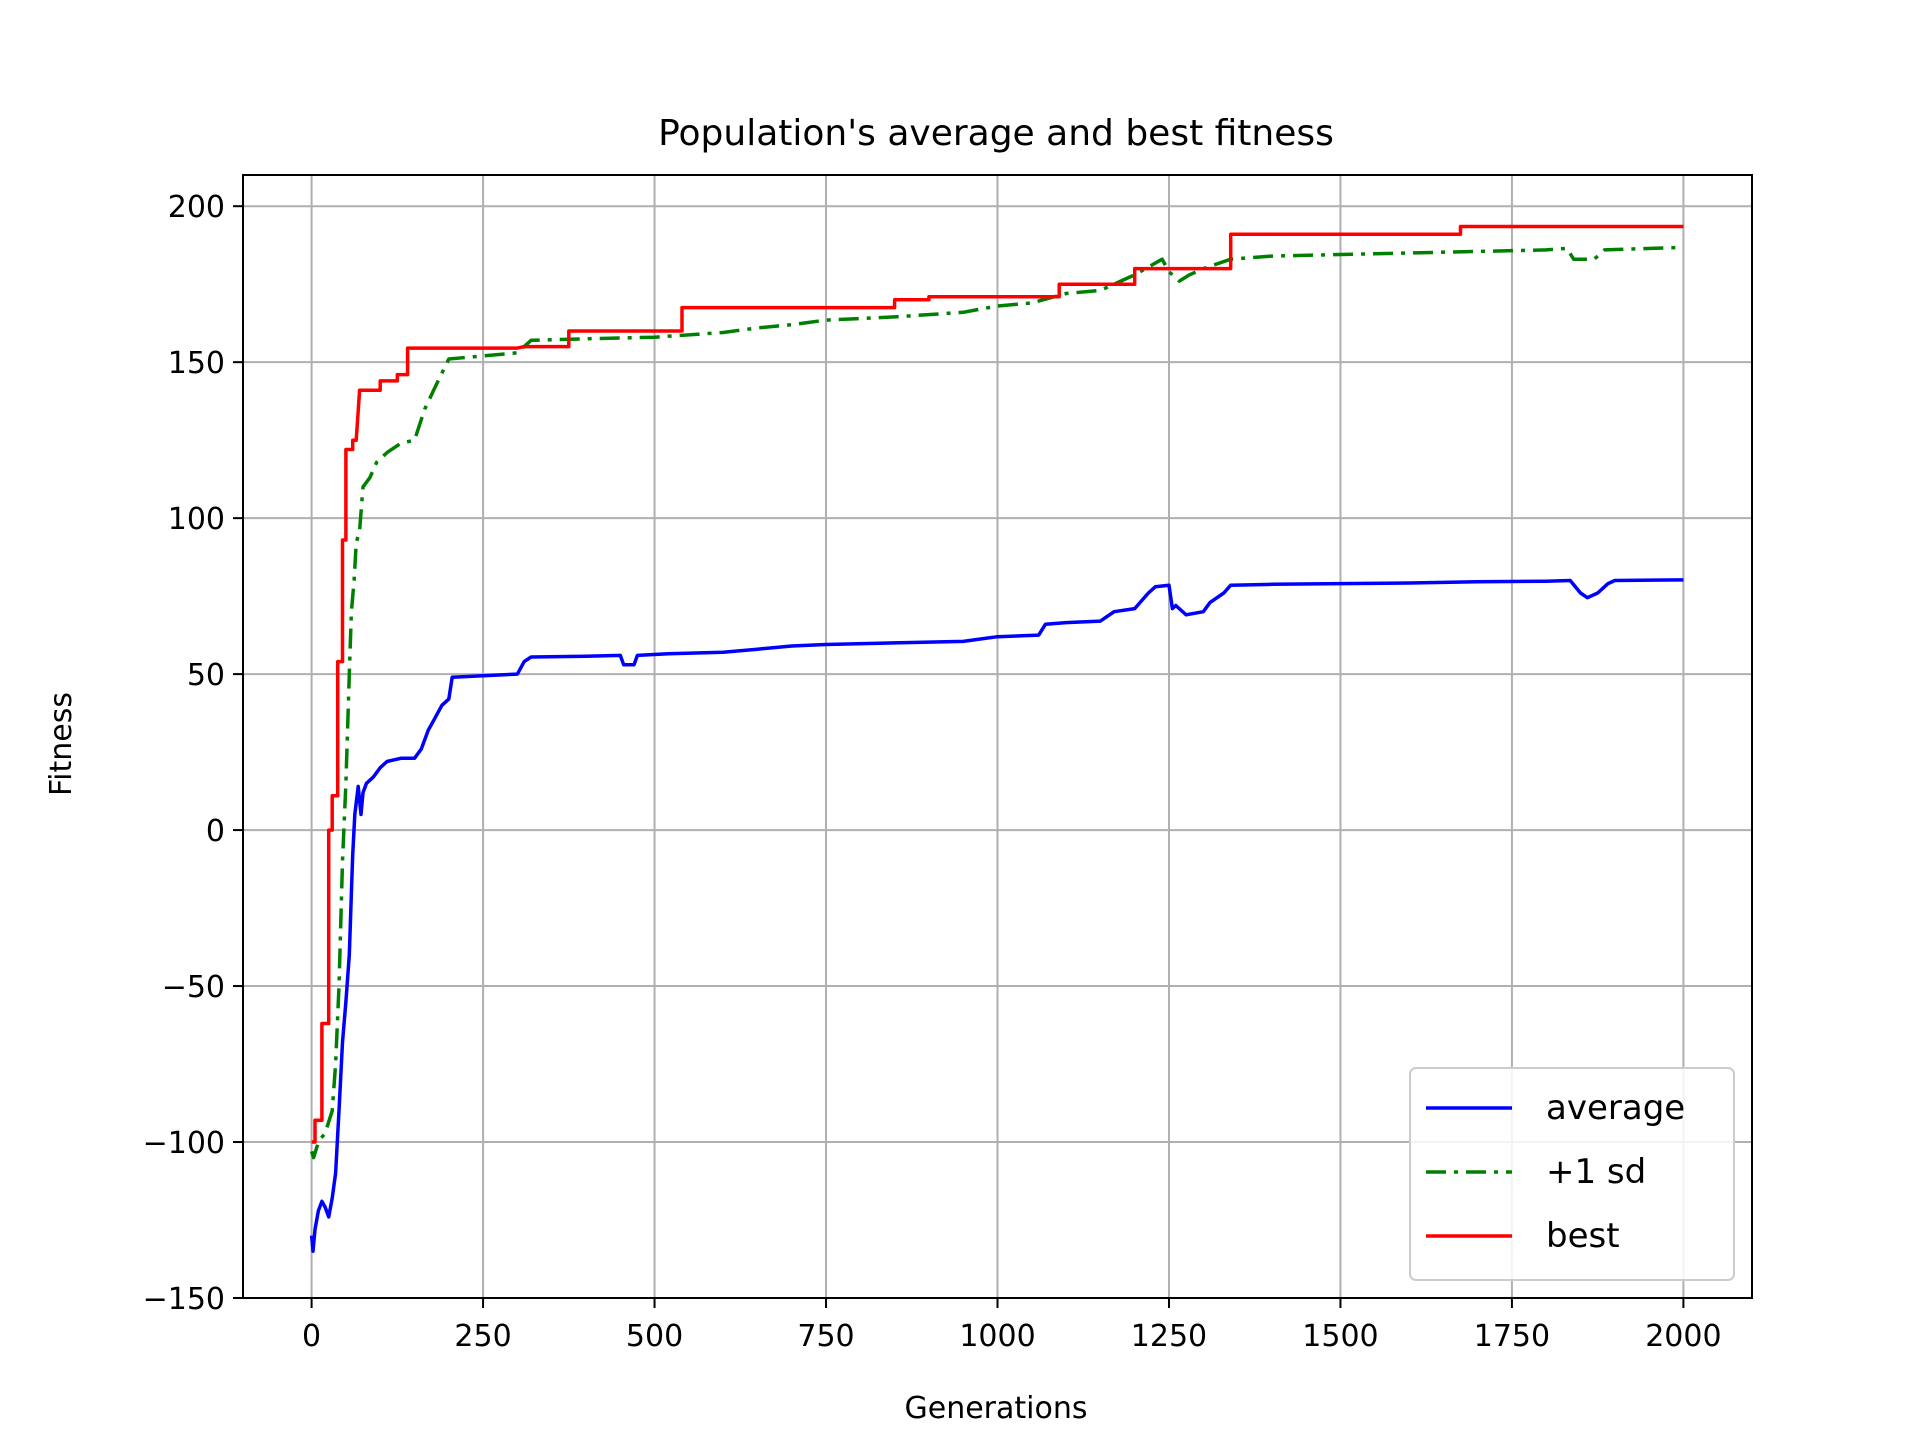  Describe the element at coordinates (1615, 1108) in the screenshot. I see `legend-label: average` at that location.